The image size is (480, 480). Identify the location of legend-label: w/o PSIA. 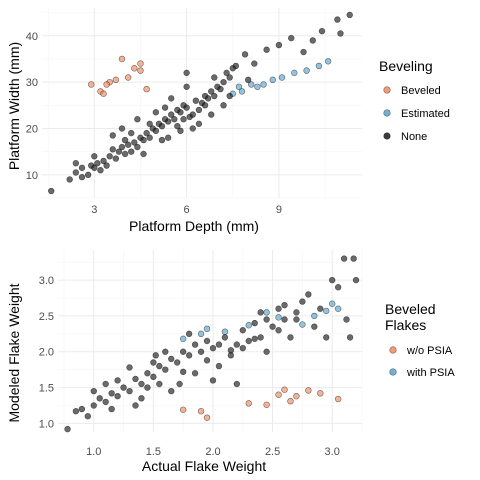
(429, 351).